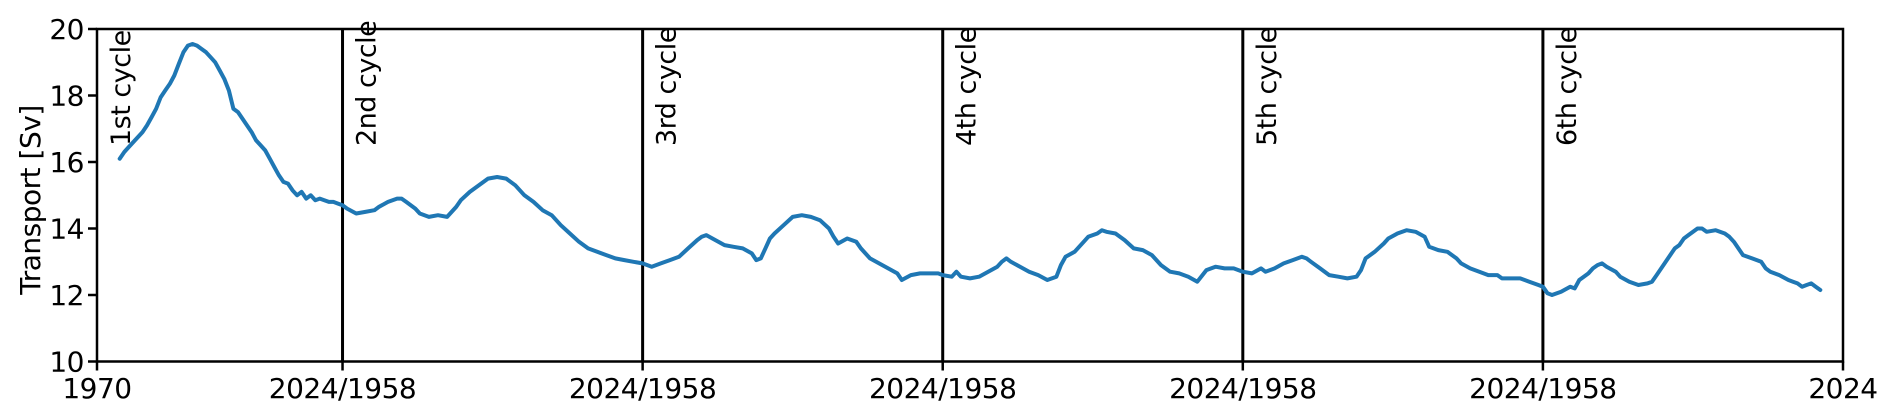  Describe the element at coordinates (667, 86) in the screenshot. I see `cycle-label-3: 3rd cycle` at that location.